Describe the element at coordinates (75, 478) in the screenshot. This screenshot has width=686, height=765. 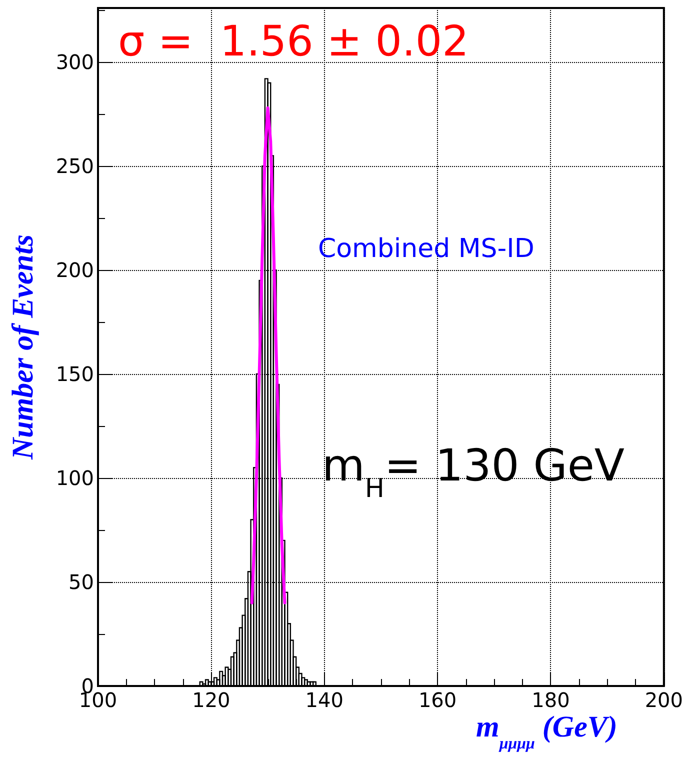
I see `y-tick-label: 100` at that location.